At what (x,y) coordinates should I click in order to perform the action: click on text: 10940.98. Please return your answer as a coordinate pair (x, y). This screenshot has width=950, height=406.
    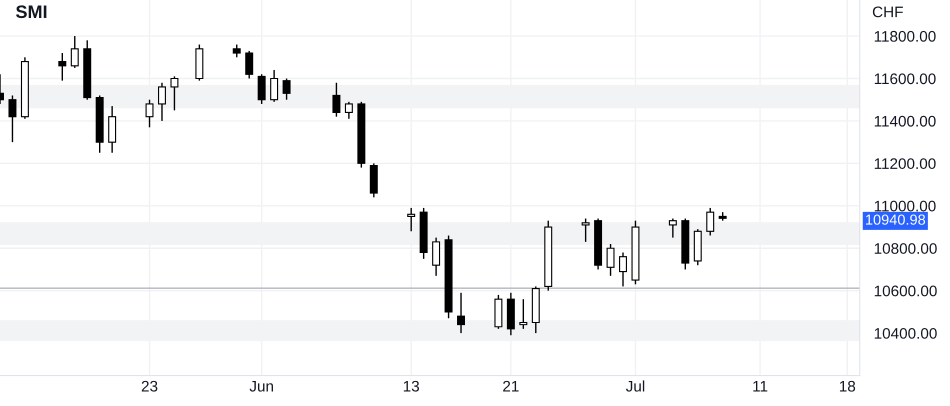
    Looking at the image, I should click on (896, 219).